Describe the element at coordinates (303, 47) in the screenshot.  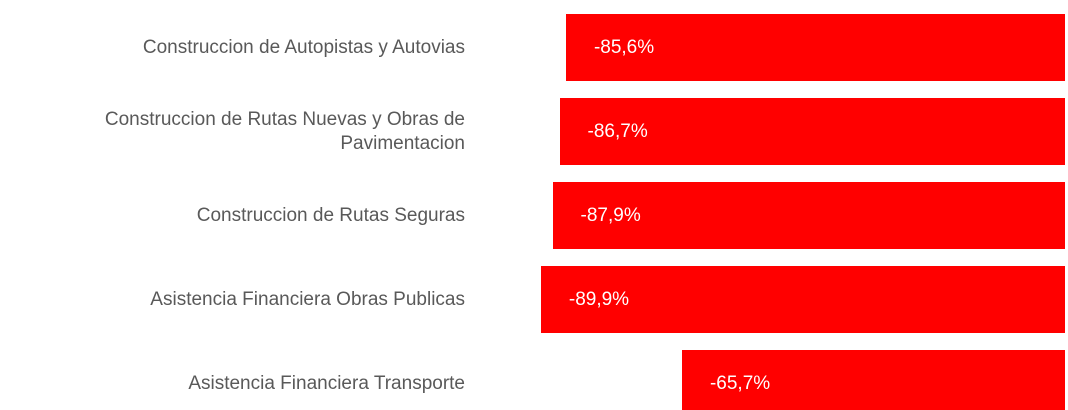
I see `category-label: Construccion de Autopistas y Autovias` at that location.